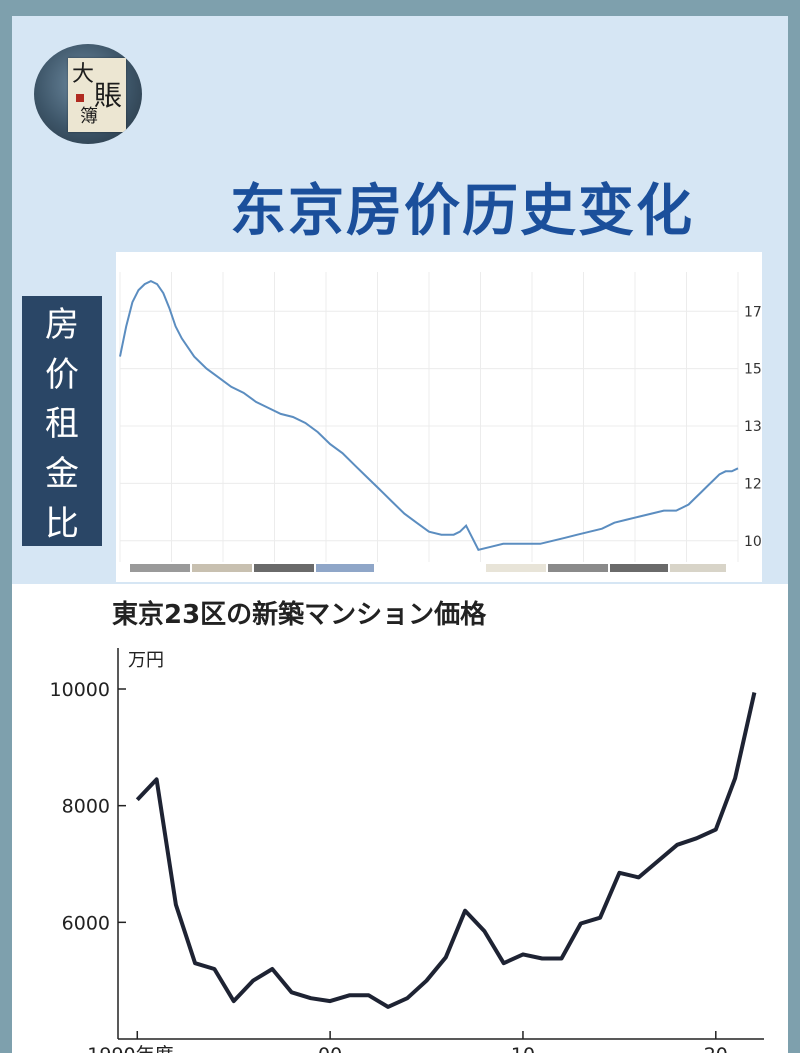 This screenshot has width=800, height=1053. I want to click on y-tick-label: 101, so click(753, 542).